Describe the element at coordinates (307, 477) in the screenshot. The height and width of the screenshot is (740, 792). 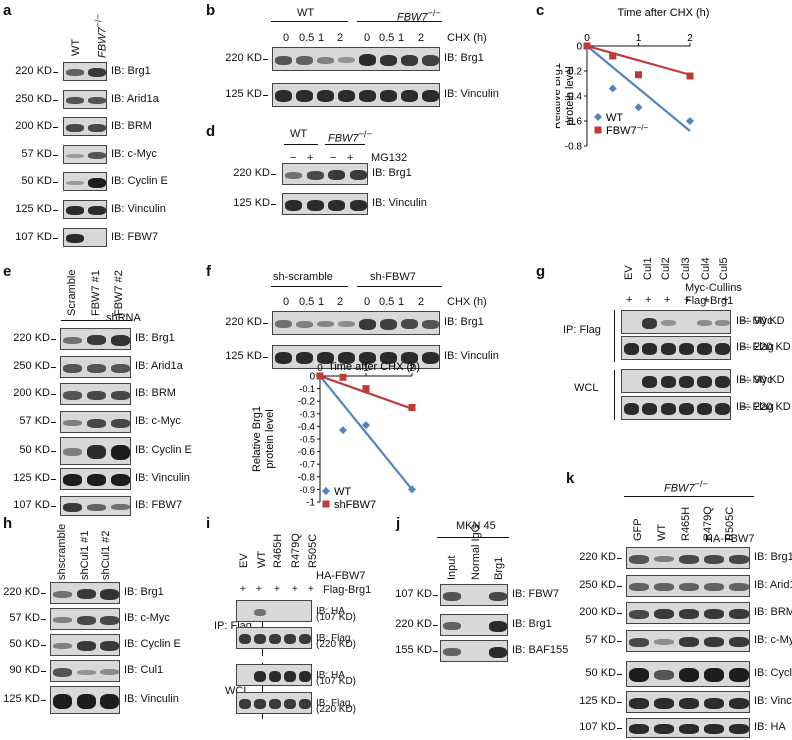
I see `y-tick-label: -0.8` at that location.